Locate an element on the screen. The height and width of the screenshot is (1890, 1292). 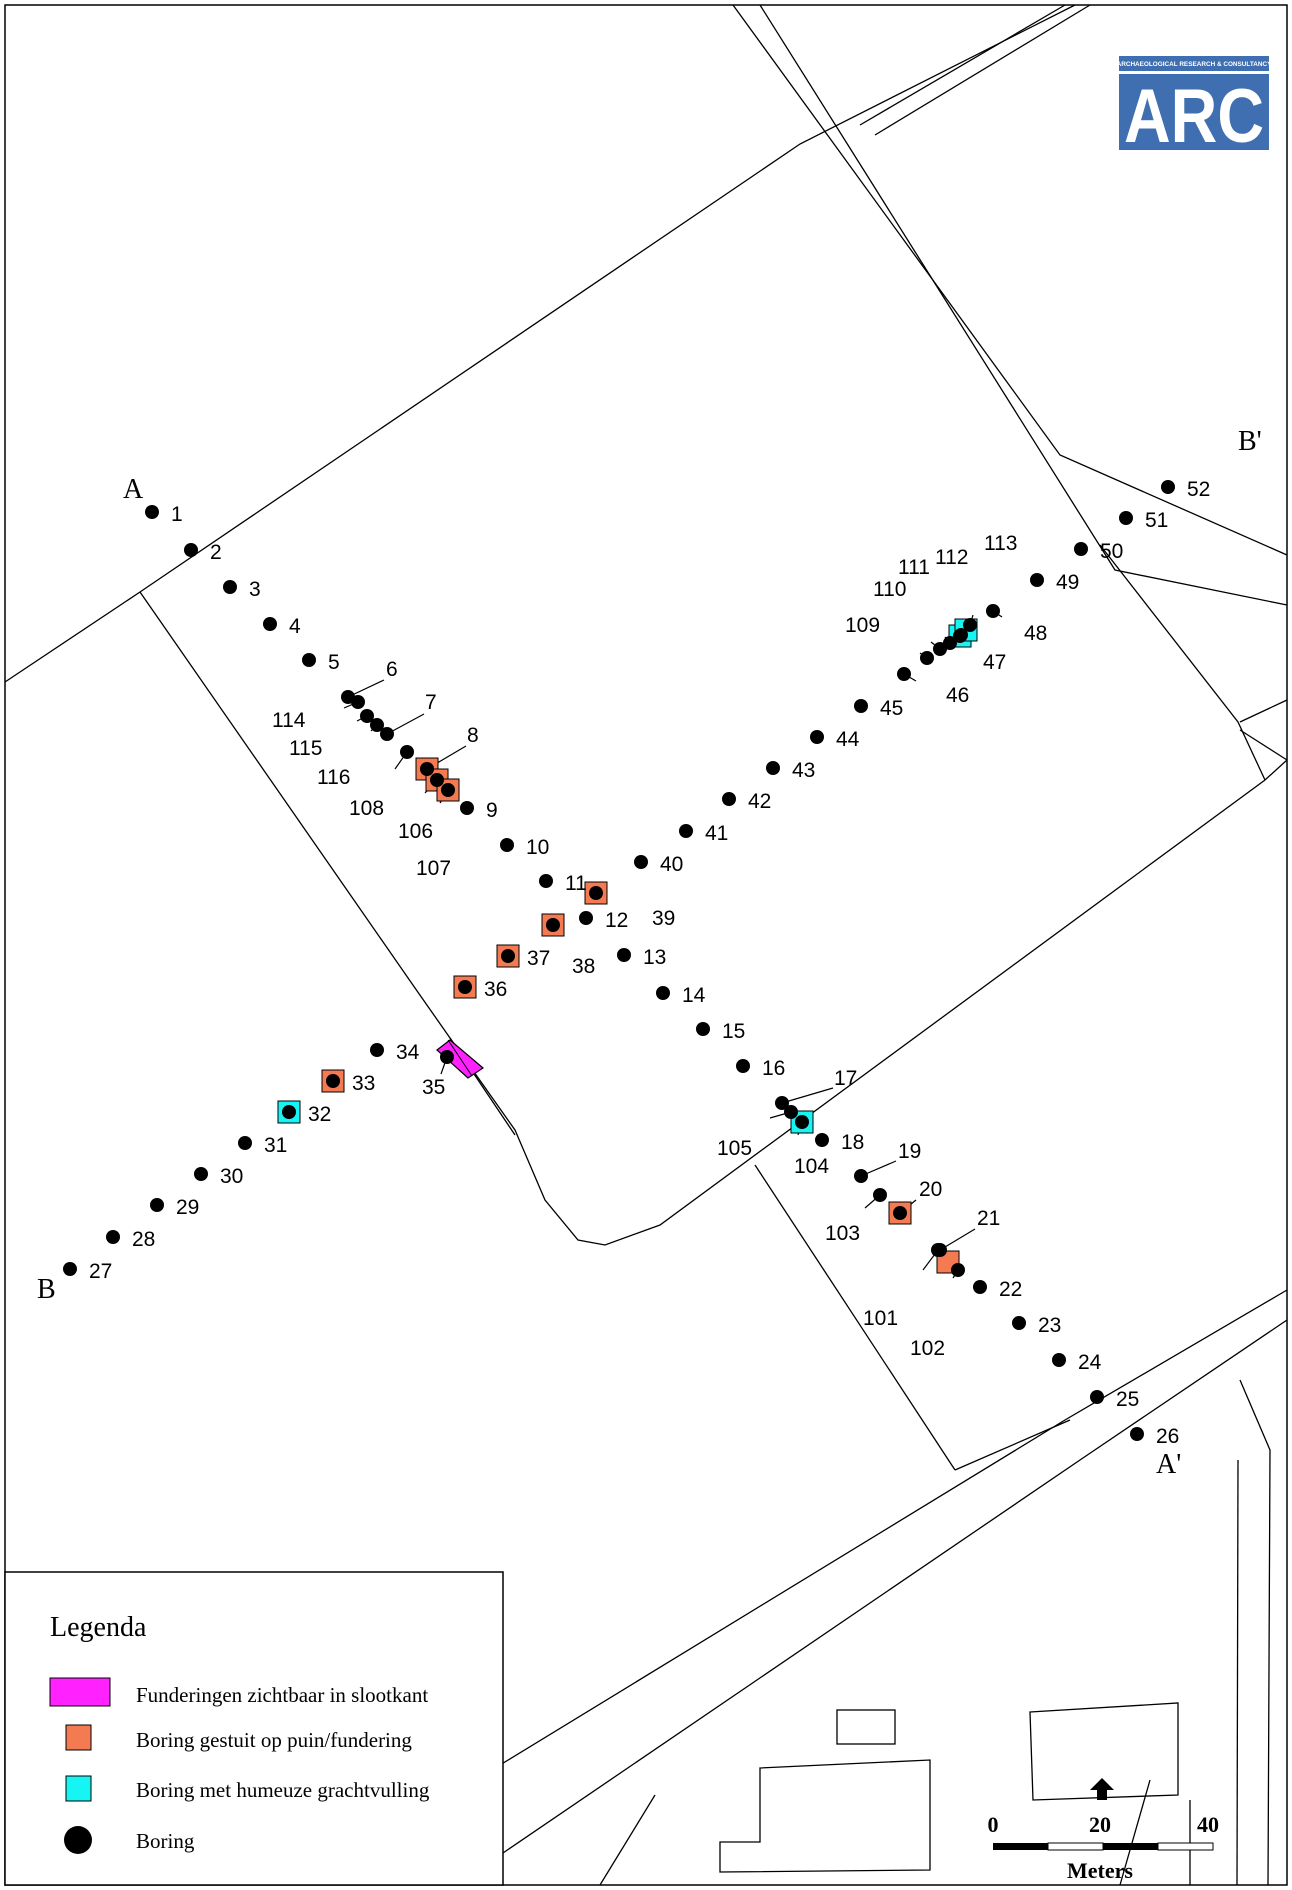
boring-label-48: 48 is located at coordinates (1035, 633).